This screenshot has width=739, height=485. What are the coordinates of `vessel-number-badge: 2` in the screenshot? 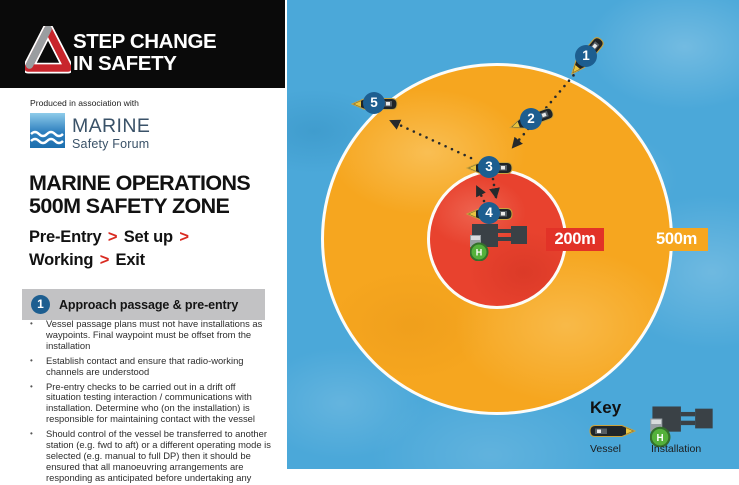 It's located at (531, 119).